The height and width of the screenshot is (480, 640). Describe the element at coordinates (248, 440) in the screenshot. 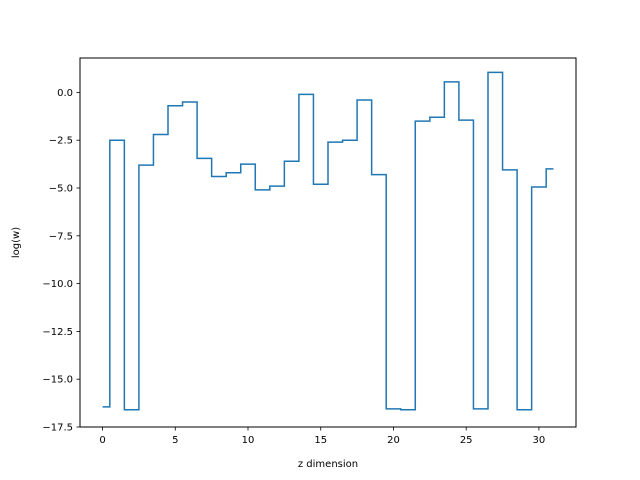

I see `x-tick-label: 10` at that location.